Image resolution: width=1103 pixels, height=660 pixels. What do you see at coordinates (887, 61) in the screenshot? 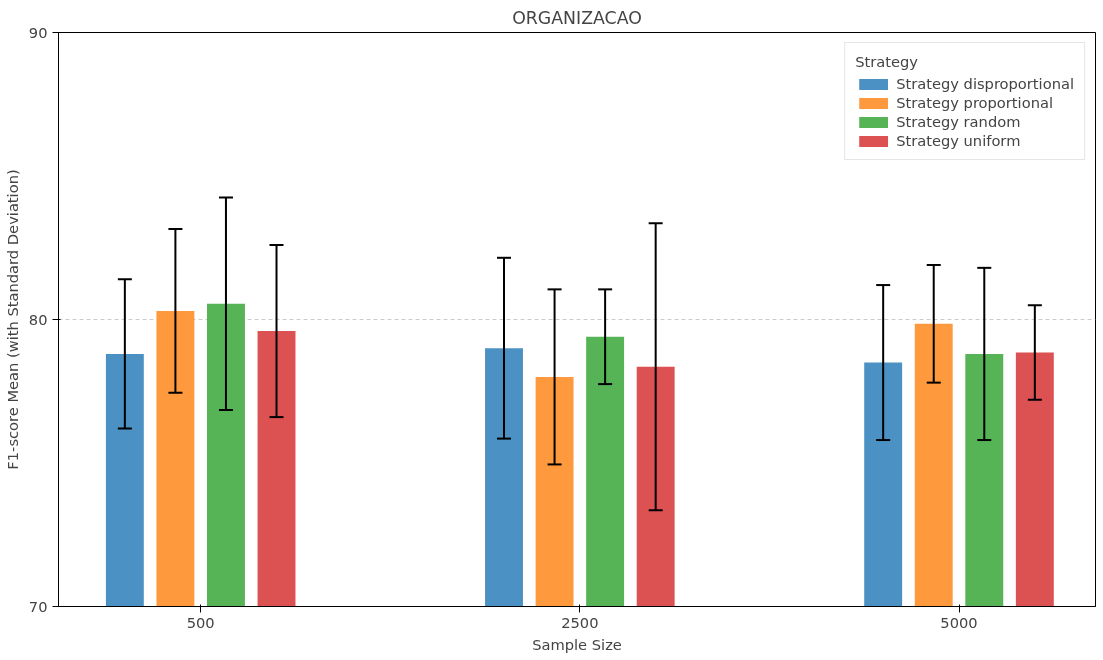
I see `legend-title: Strategy` at bounding box center [887, 61].